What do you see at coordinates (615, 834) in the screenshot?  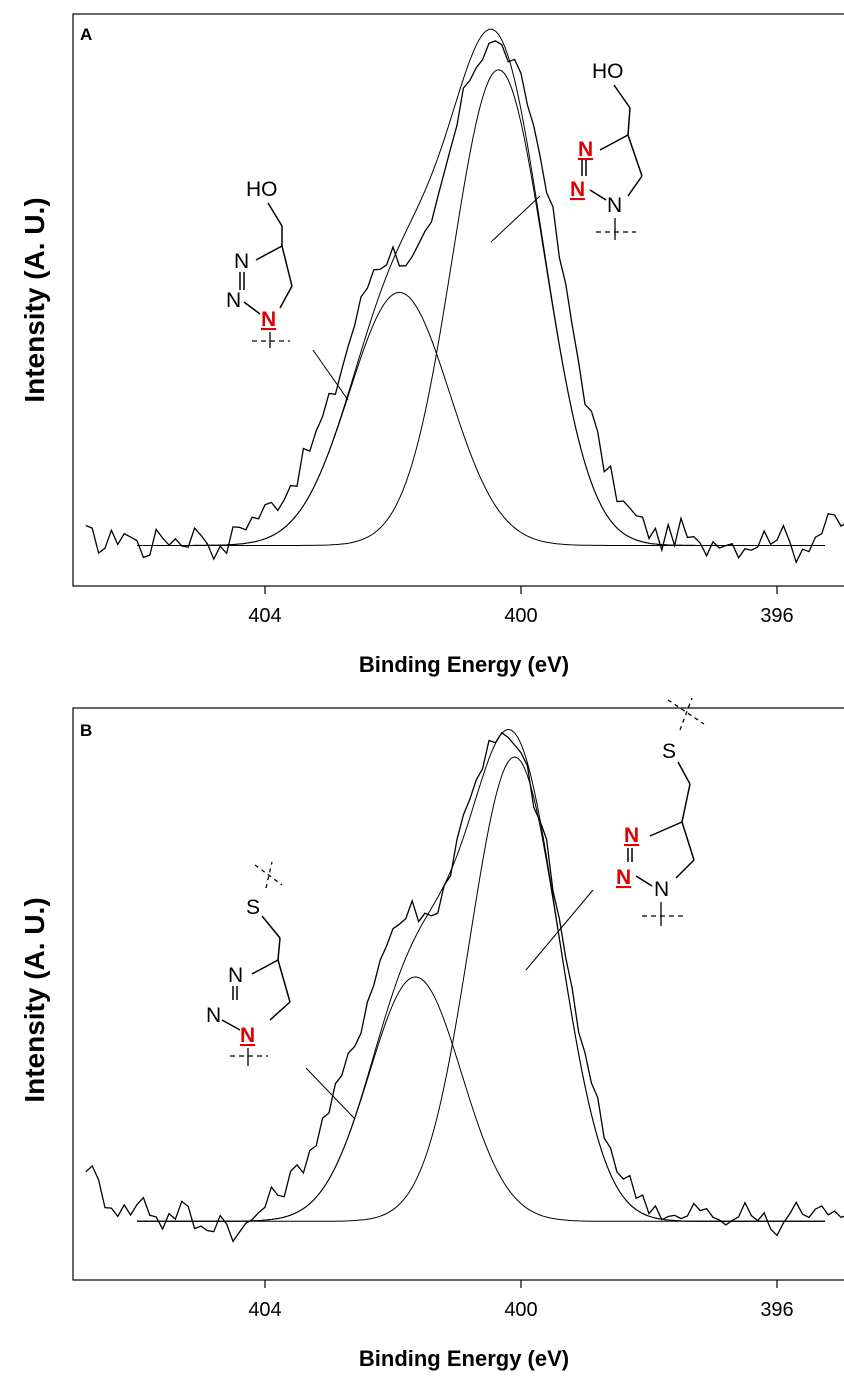 I see `triazole-structure-n2-n3: S N N N` at bounding box center [615, 834].